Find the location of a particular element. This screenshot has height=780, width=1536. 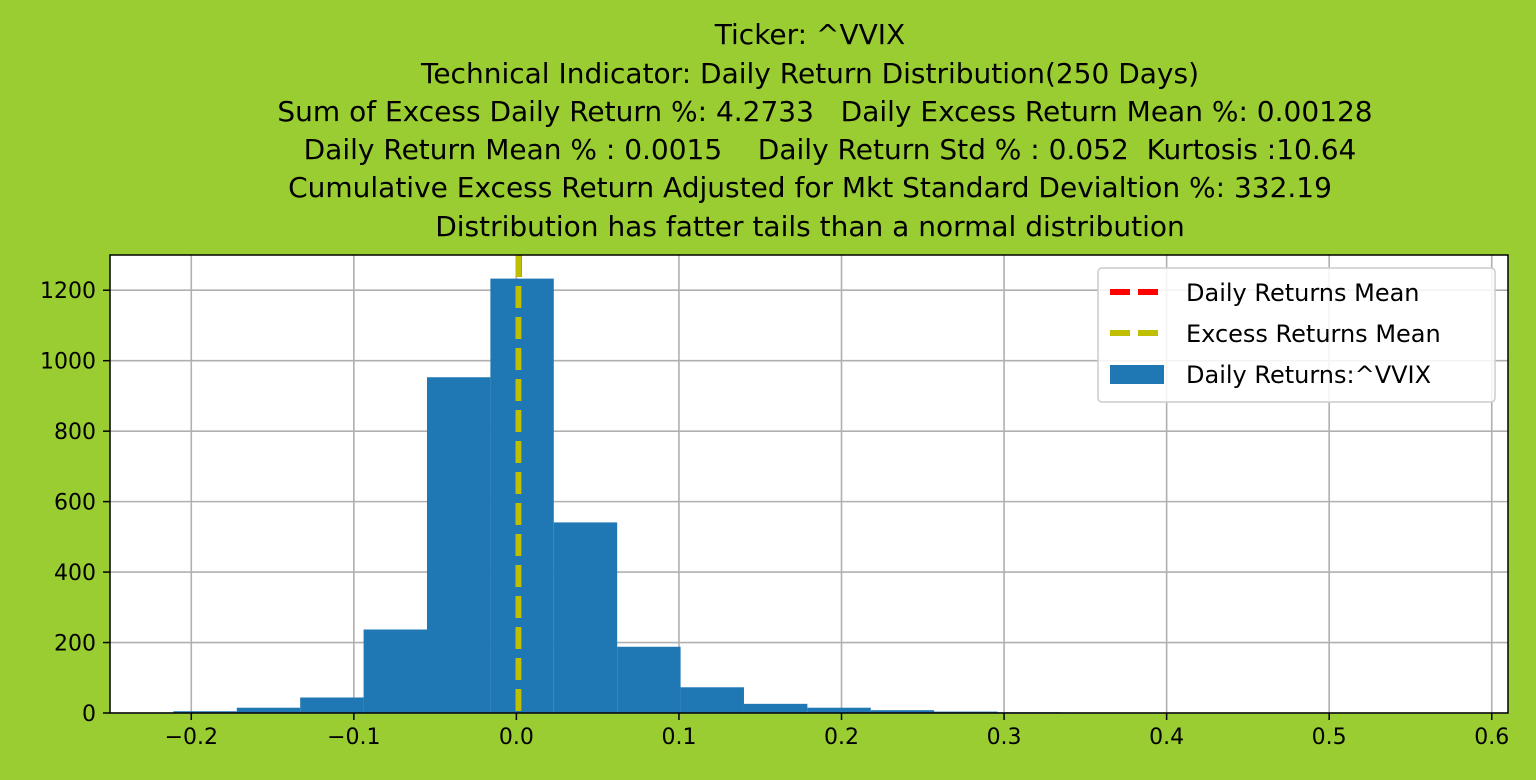

legend-patch-swatch is located at coordinates (1137, 374).